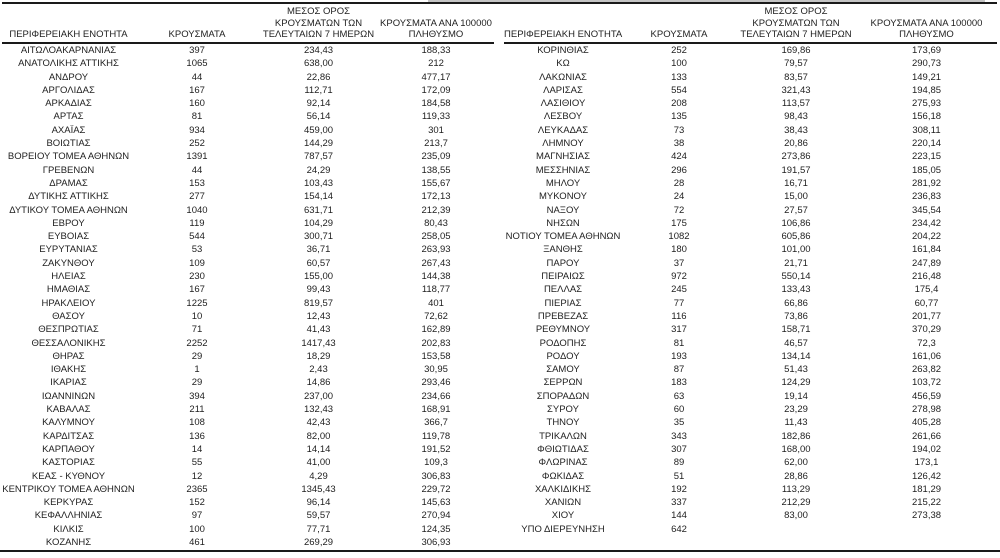 The image size is (1000, 558). What do you see at coordinates (563, 197) in the screenshot?
I see `region-cell: ΜΥΚΟΝΟΥ` at bounding box center [563, 197].